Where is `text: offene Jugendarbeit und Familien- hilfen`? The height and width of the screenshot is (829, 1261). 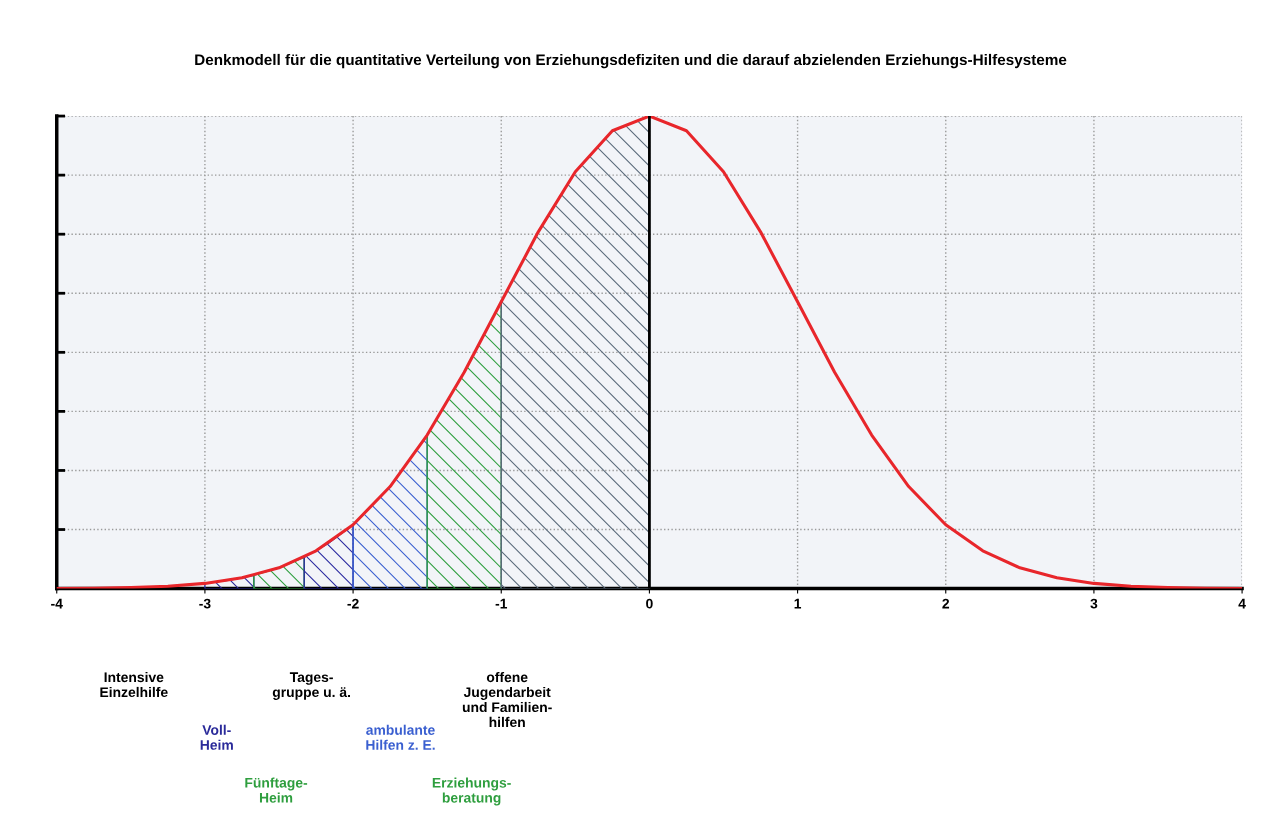
text: offene Jugendarbeit und Familien- hilfen is located at coordinates (507, 699).